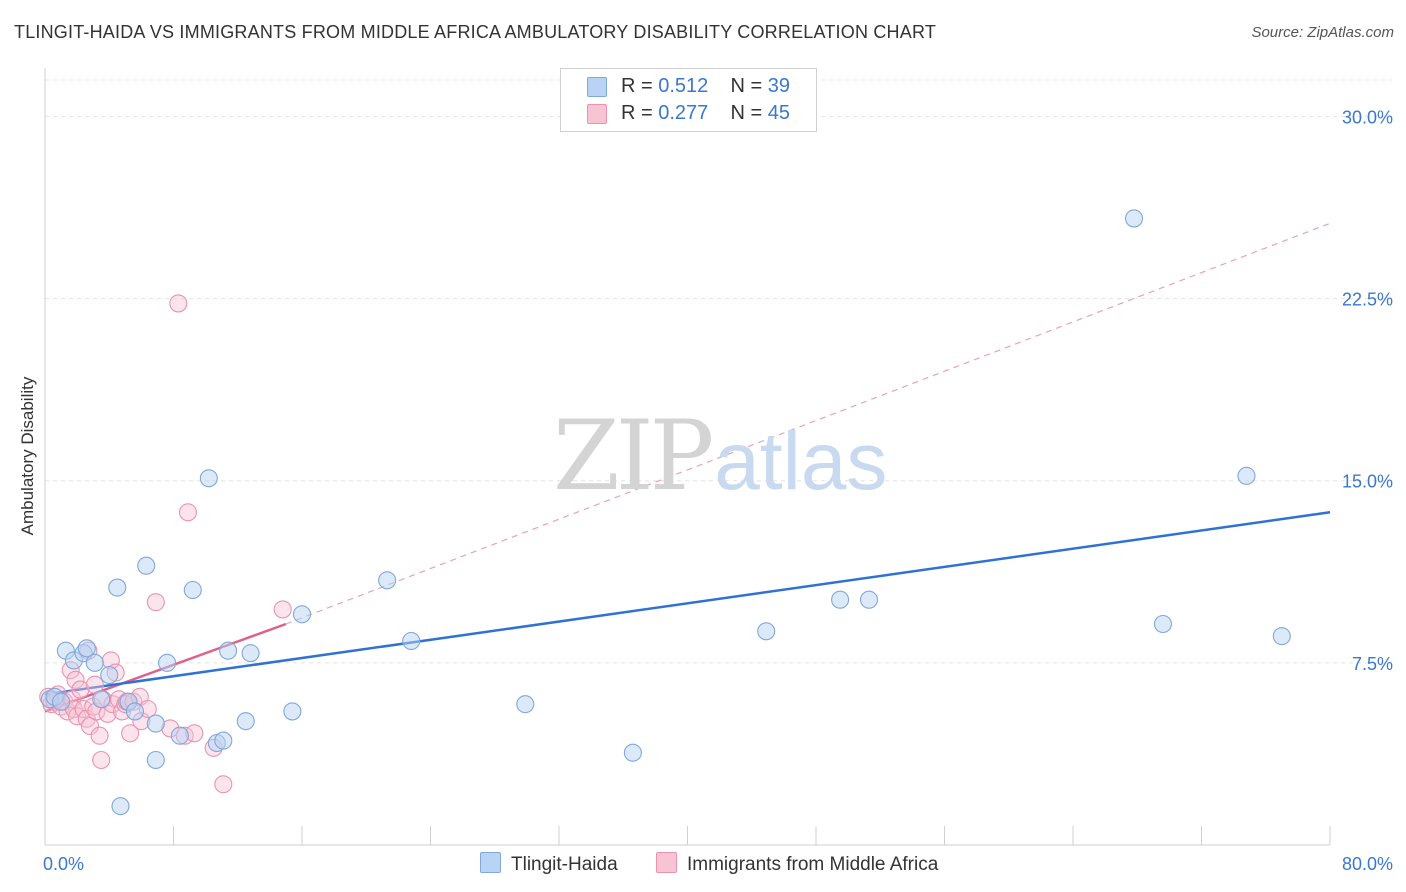 The image size is (1406, 892). I want to click on legend-r-value: 0.512, so click(683, 86).